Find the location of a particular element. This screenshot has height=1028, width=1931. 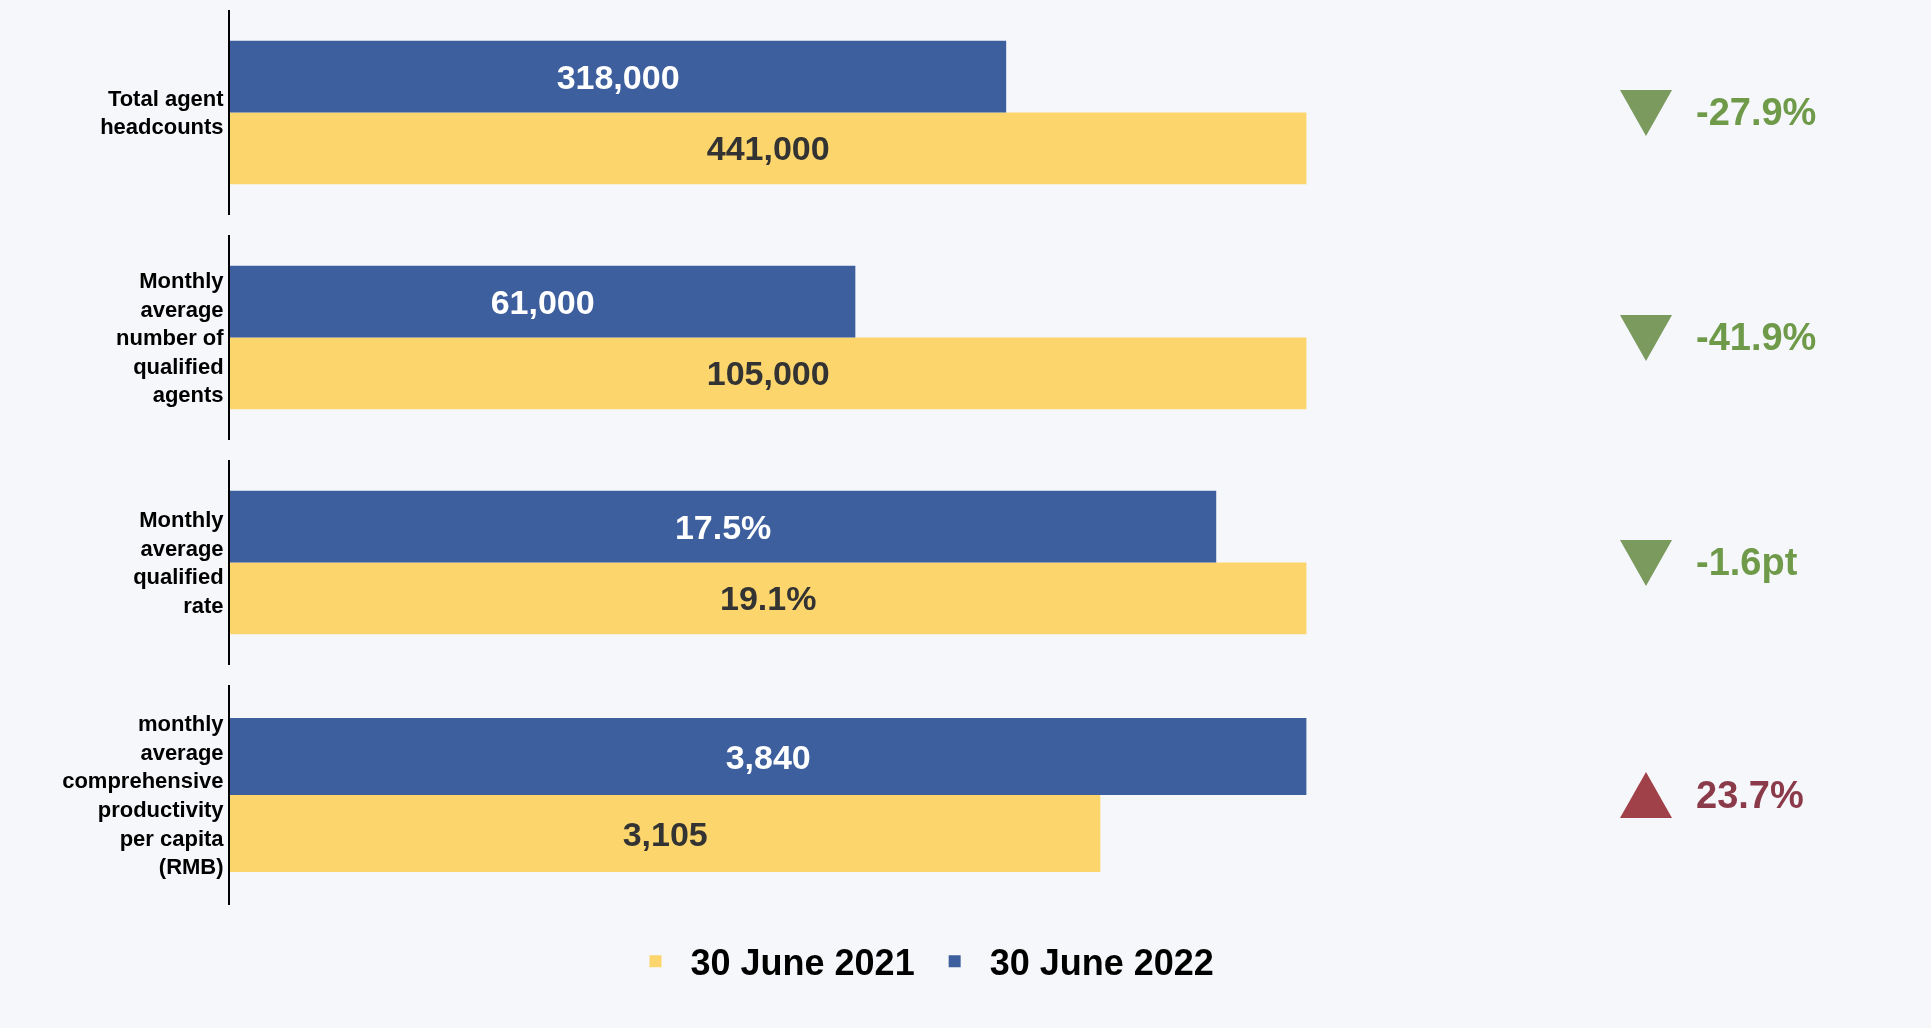

text: -41.9% is located at coordinates (1756, 337).